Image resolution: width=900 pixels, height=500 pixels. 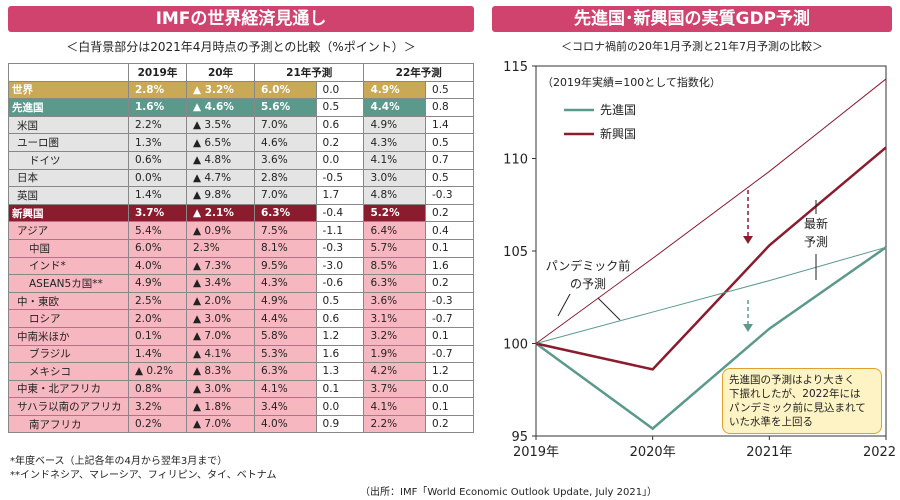 I want to click on table-row: 英国 1.4% ▲ 9.8% 7.0% 1.7 4.8% -0.3, so click(x=241, y=195).